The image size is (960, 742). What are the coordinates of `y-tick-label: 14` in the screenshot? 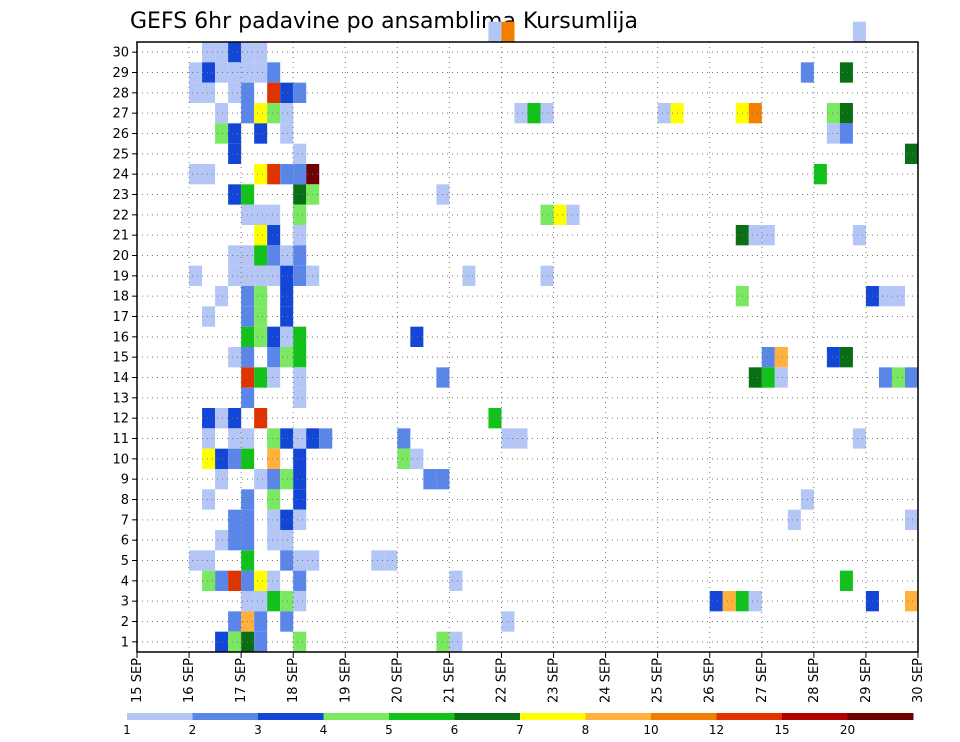 It's located at (120, 378).